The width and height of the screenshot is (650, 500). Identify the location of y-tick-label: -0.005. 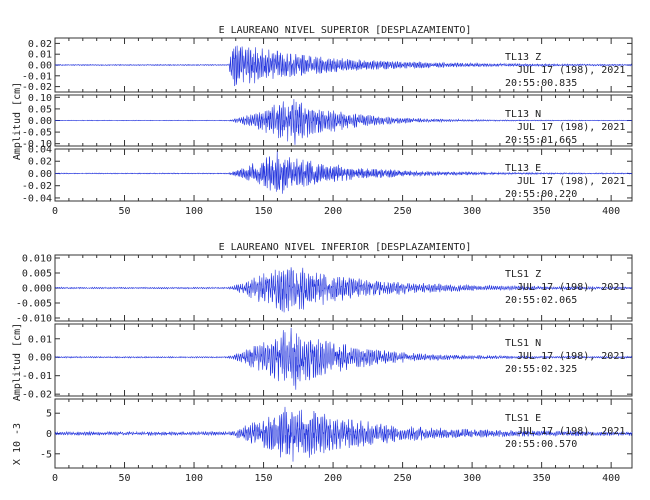
(34, 304).